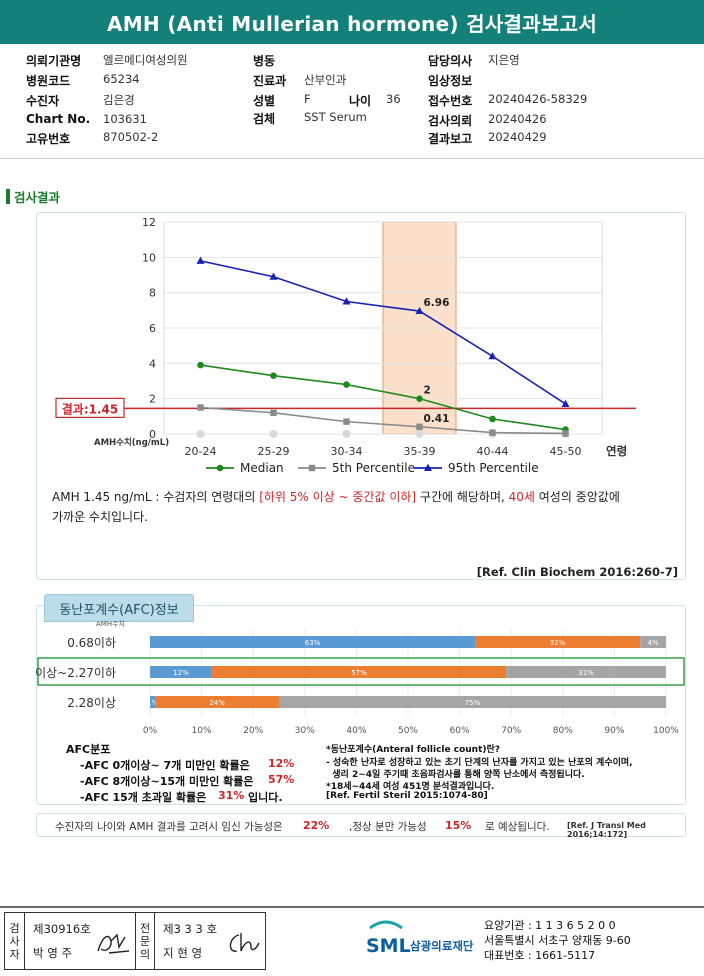  What do you see at coordinates (442, 946) in the screenshot?
I see `logo-org-name: 삼광의료재단` at bounding box center [442, 946].